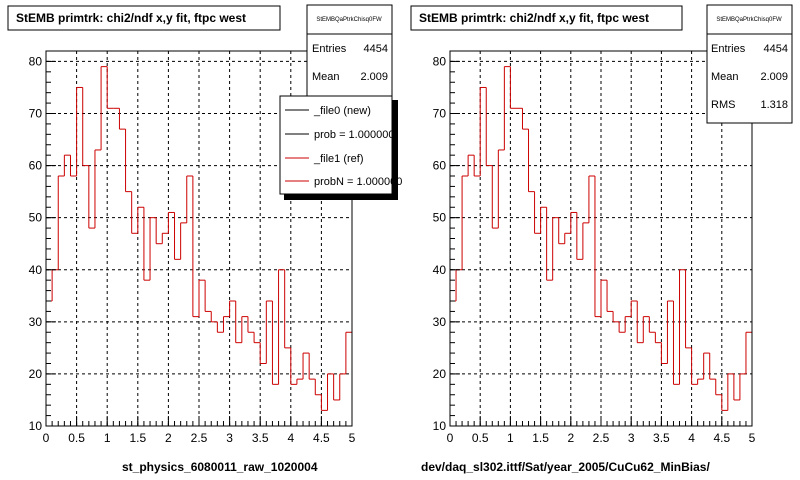 The image size is (800, 480). I want to click on left-y-axis: 10 20 30 40 50 60 70 80, so click(42, 241).